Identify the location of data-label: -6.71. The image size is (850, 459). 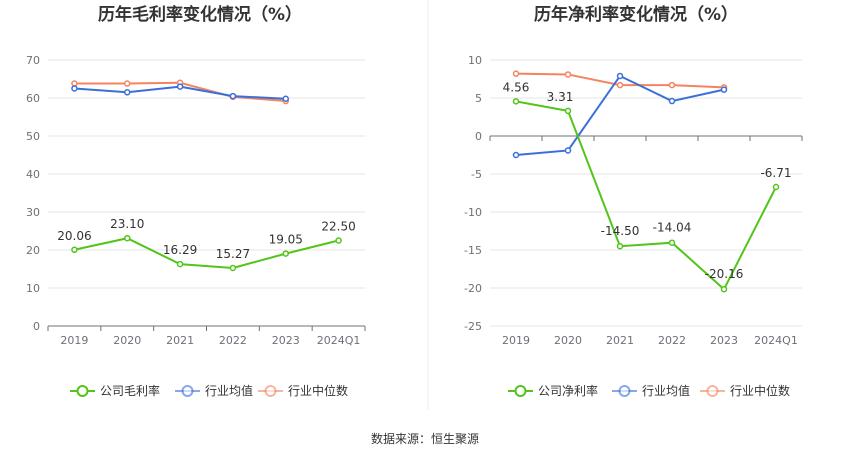
(775, 173).